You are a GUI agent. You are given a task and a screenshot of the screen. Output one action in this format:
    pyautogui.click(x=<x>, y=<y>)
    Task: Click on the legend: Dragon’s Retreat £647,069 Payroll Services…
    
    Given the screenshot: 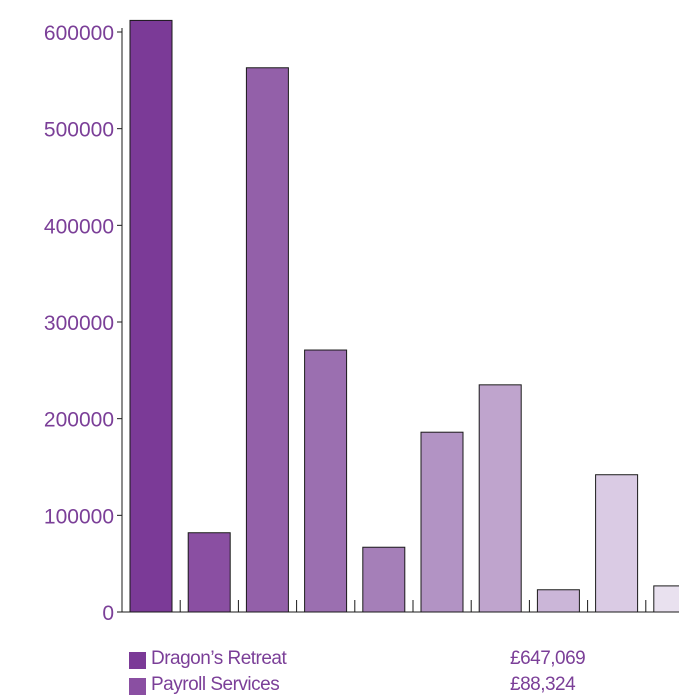 What is the action you would take?
    pyautogui.click(x=404, y=674)
    